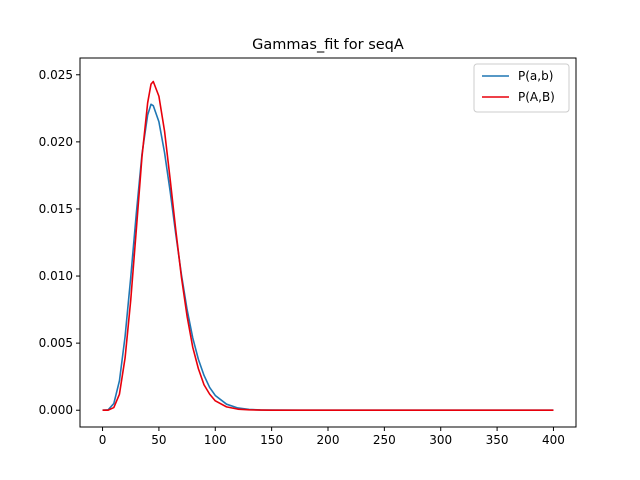 This screenshot has height=480, width=640. What do you see at coordinates (497, 440) in the screenshot?
I see `x-tick-label: 350` at bounding box center [497, 440].